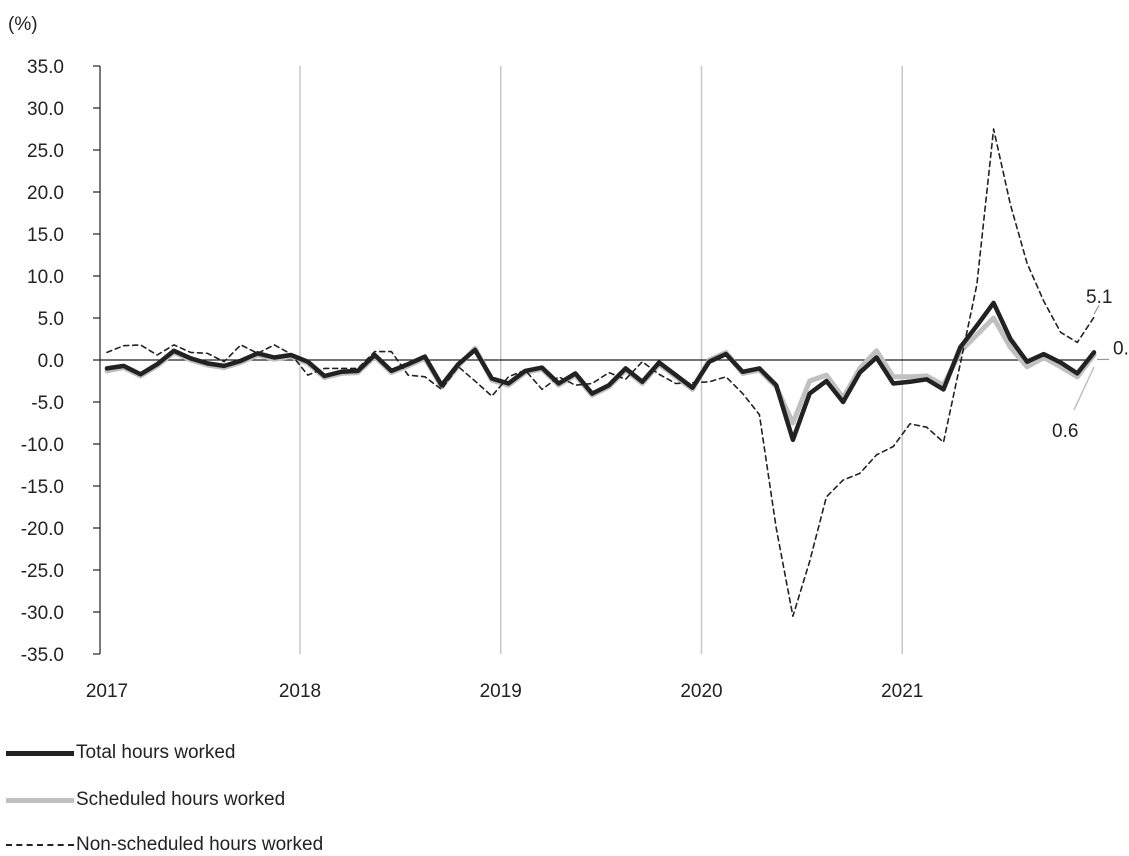 This screenshot has width=1129, height=856. What do you see at coordinates (45, 277) in the screenshot?
I see `y-tick-label: 10.0` at bounding box center [45, 277].